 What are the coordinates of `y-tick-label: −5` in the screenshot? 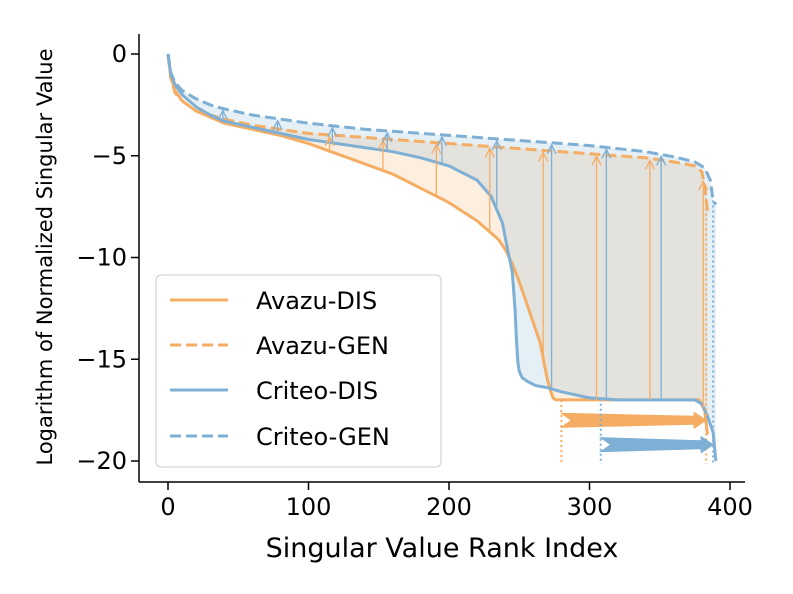 It's located at (109, 156).